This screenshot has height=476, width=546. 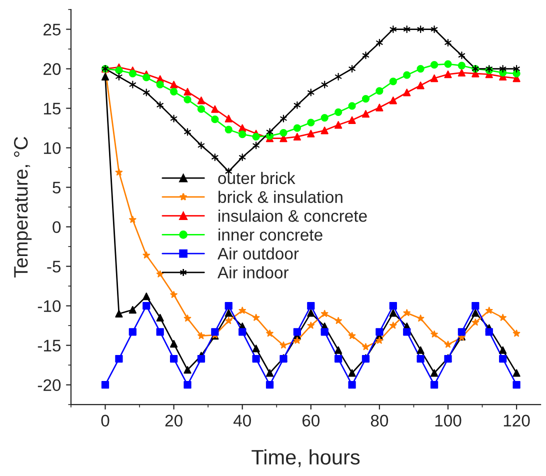 I want to click on x-axis-title: Time, hours, so click(x=306, y=458).